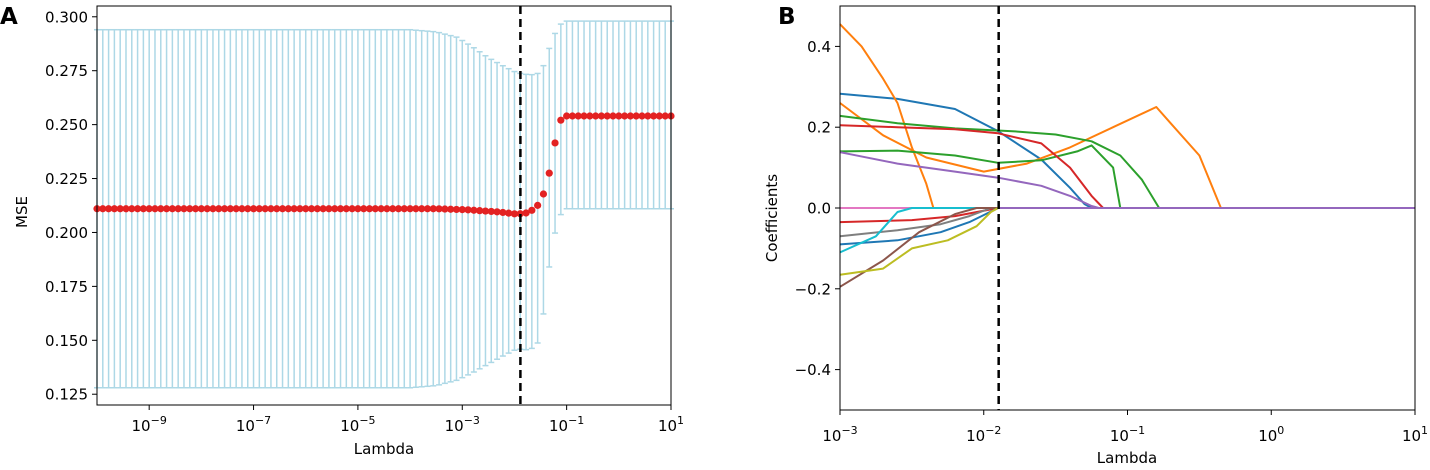 The image size is (1430, 470). I want to click on coefficient-path-gray, so click(1127, 222).